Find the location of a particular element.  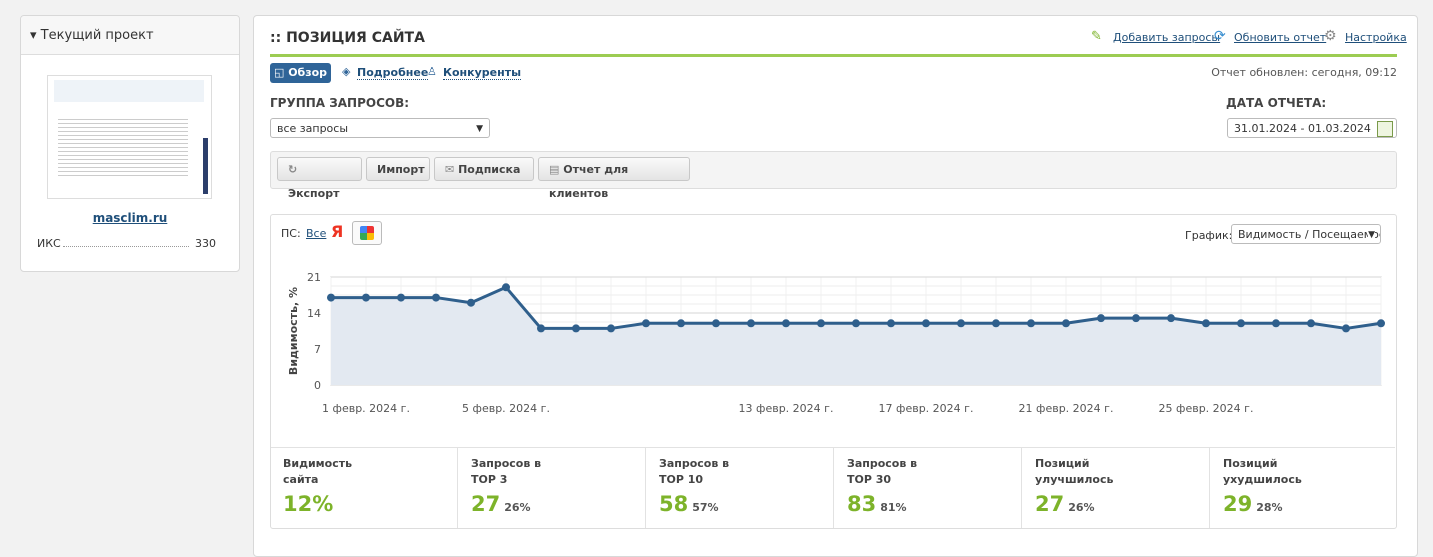

graph-label: График: is located at coordinates (1209, 235).